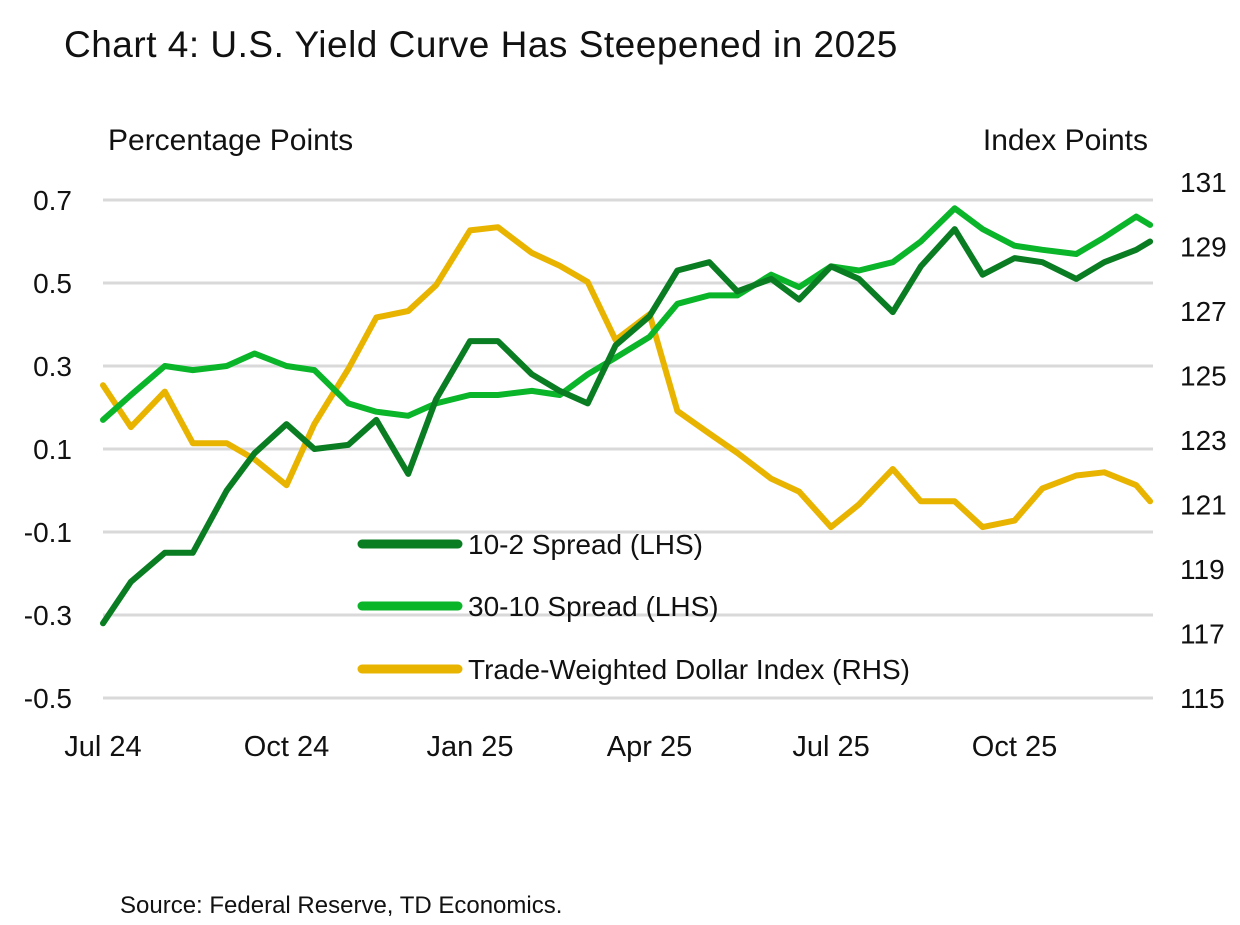  I want to click on source-note: Source: Federal Reserve, TD Economics., so click(341, 905).